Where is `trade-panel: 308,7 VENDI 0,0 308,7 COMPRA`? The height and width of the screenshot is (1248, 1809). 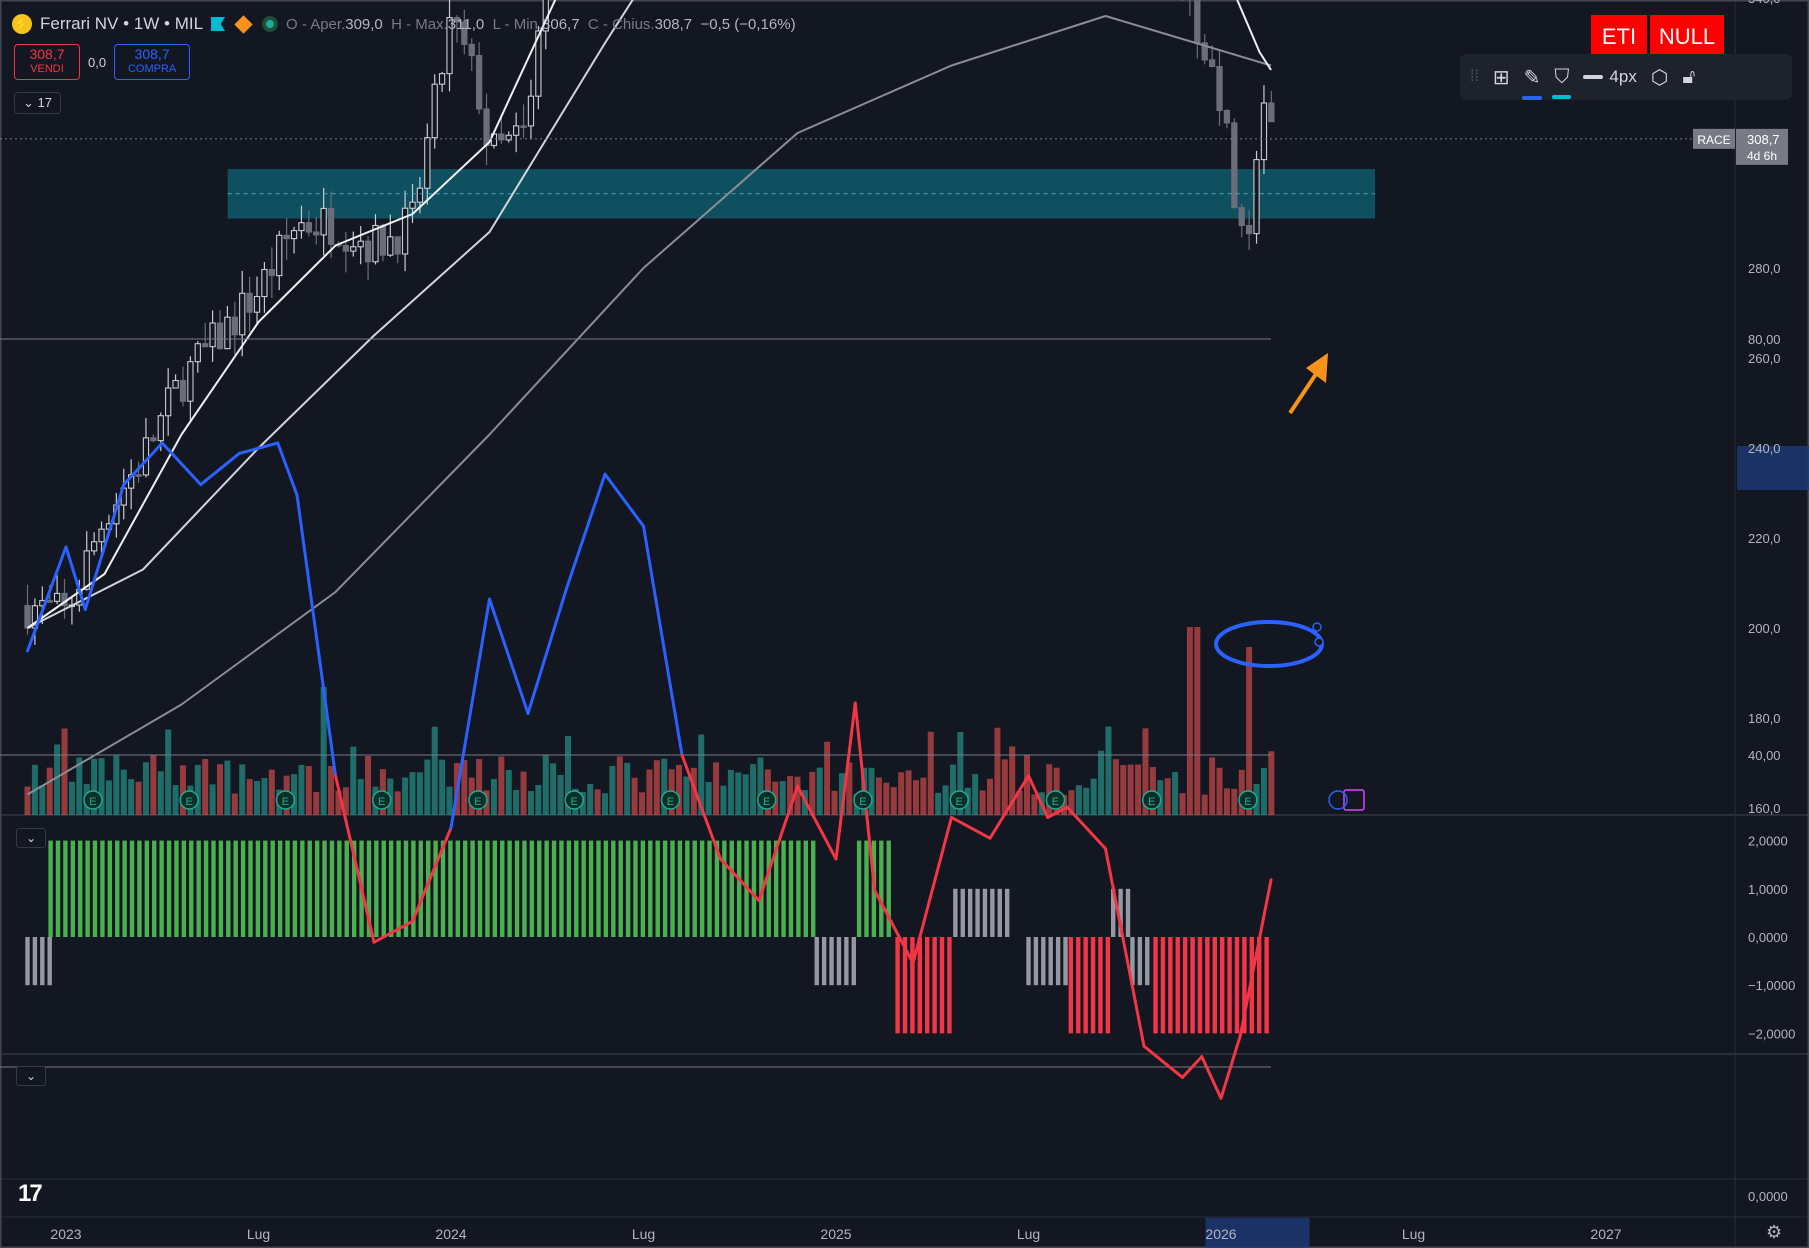 trade-panel: 308,7 VENDI 0,0 308,7 COMPRA is located at coordinates (102, 62).